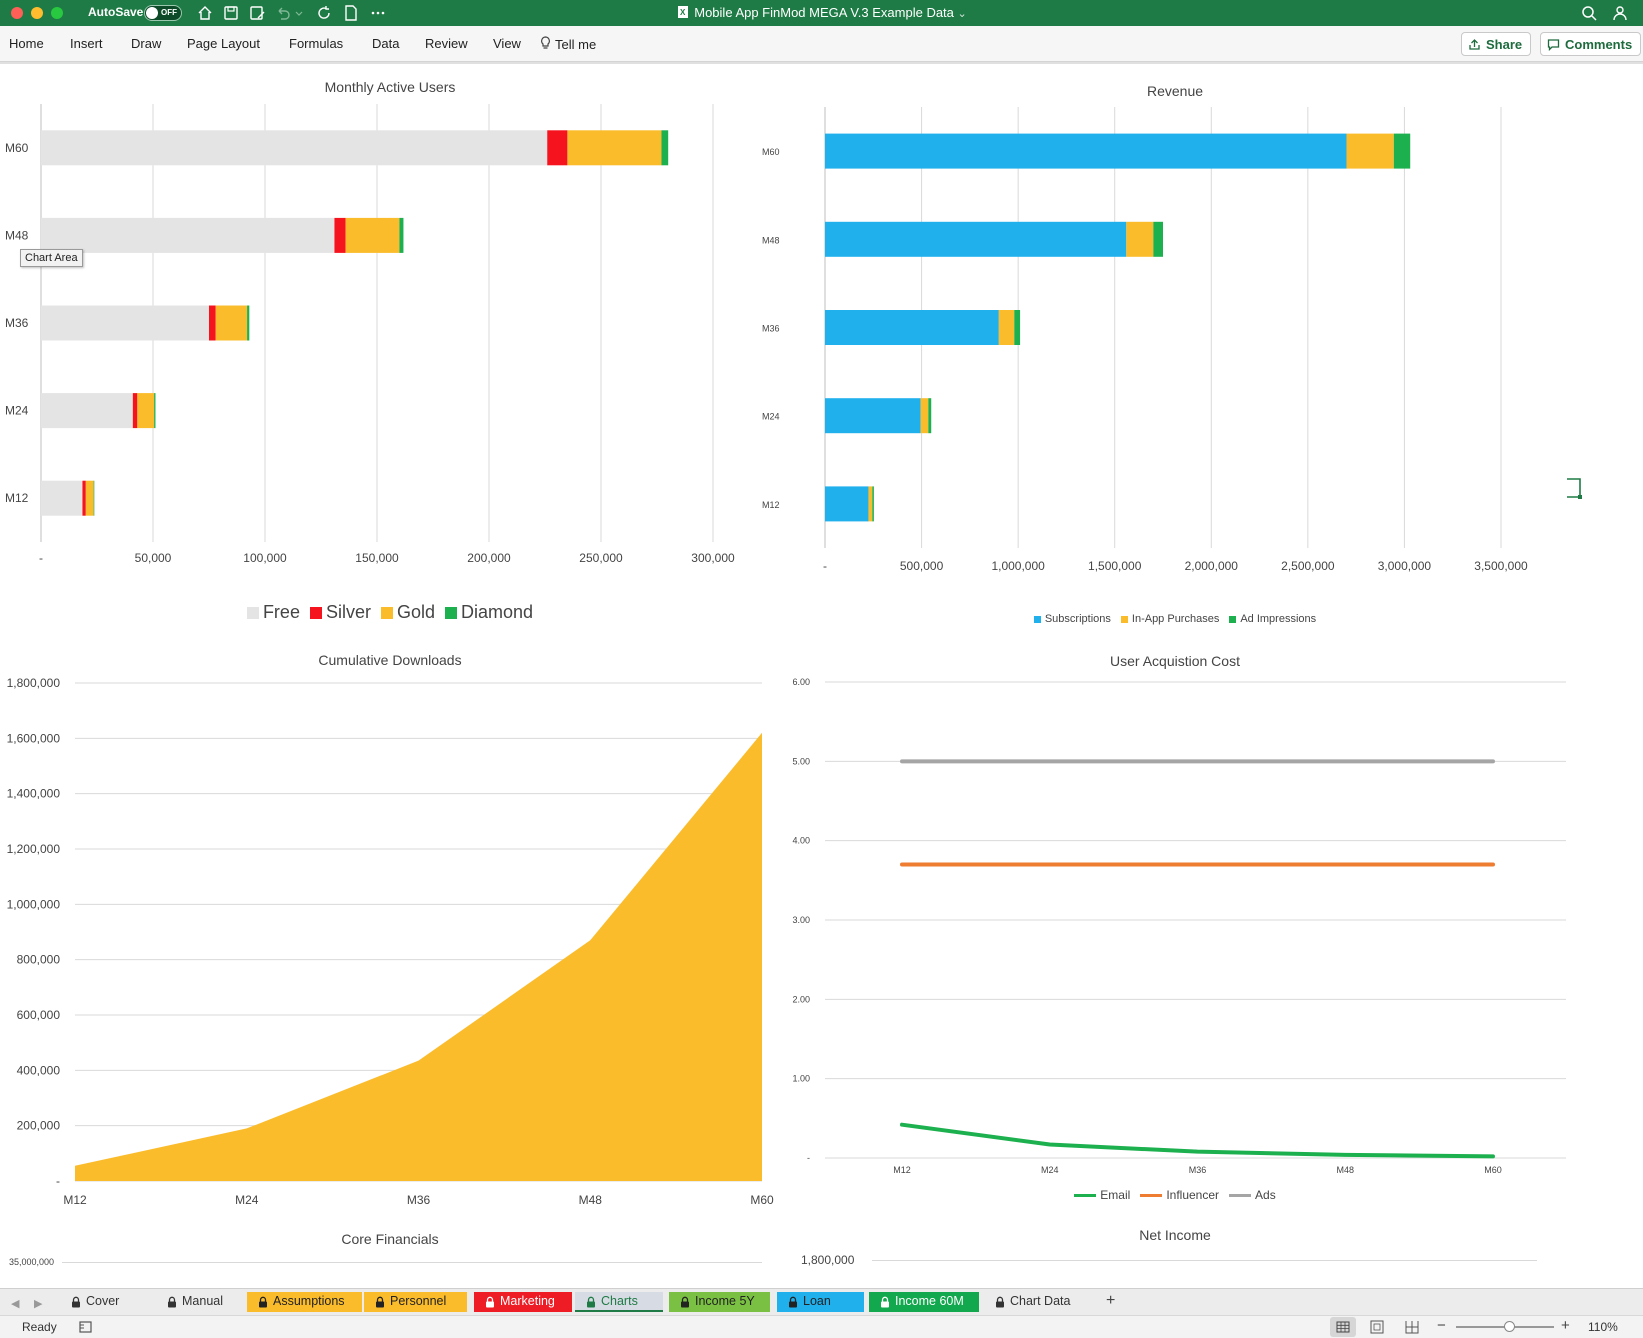  I want to click on scroll-tabs-right-icon: ▶, so click(38, 1304).